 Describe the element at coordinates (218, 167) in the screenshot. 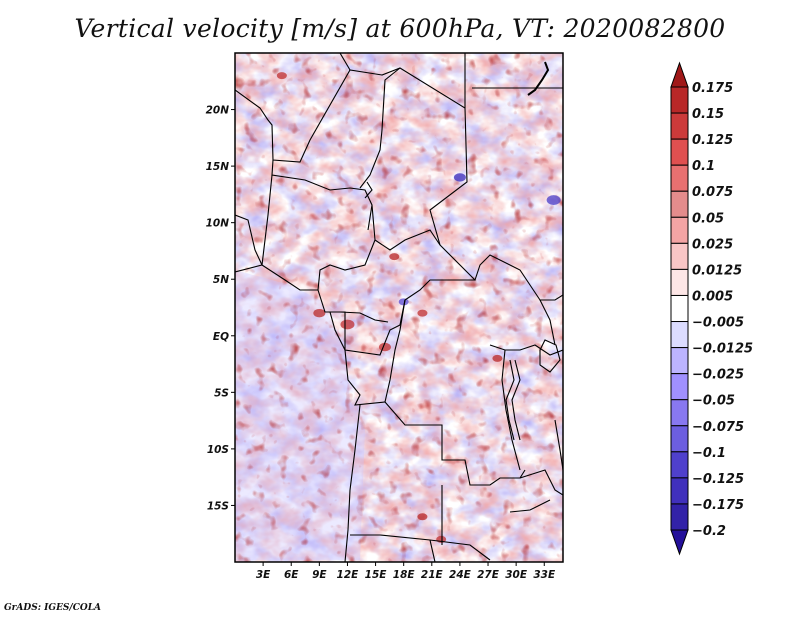

I see `y-tick-label: 15N` at that location.